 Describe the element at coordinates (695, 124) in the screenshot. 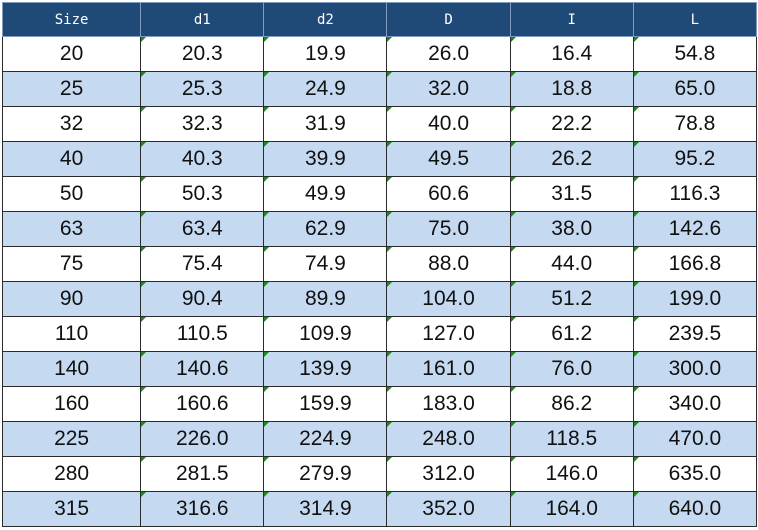

I see `cell-l: 78.8` at that location.